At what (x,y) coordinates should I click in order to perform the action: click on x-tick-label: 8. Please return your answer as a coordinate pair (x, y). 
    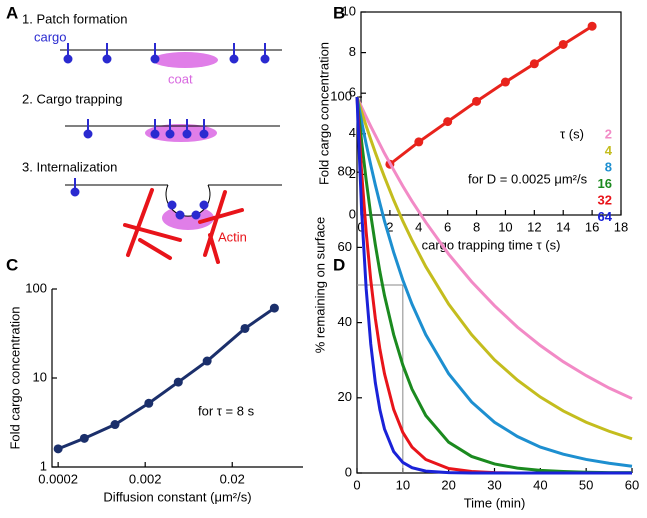
    Looking at the image, I should click on (476, 226).